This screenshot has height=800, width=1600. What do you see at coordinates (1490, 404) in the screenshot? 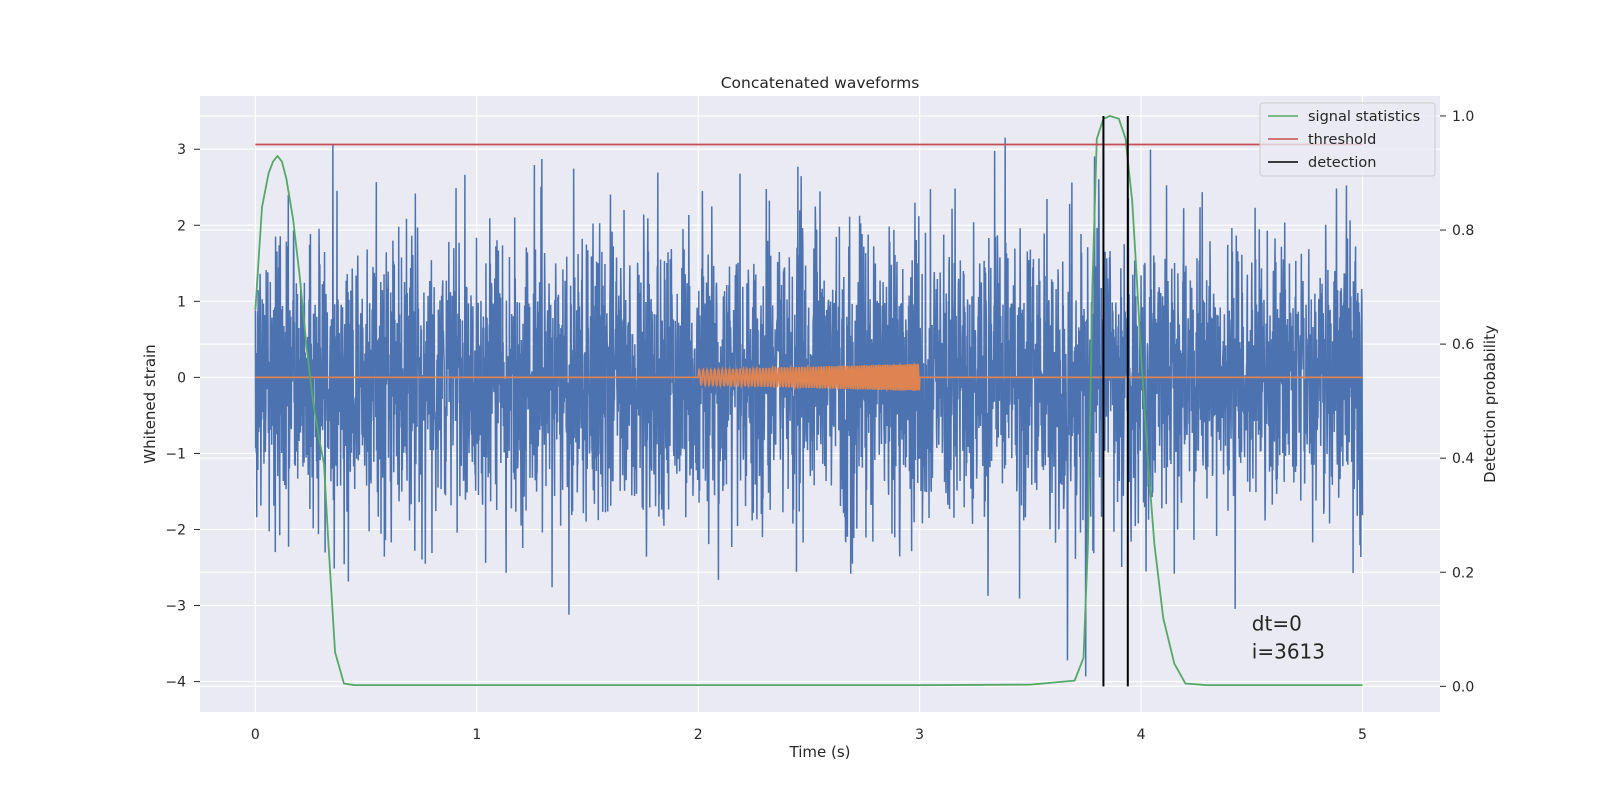
I see `y2-axis-label: Detection probability` at bounding box center [1490, 404].